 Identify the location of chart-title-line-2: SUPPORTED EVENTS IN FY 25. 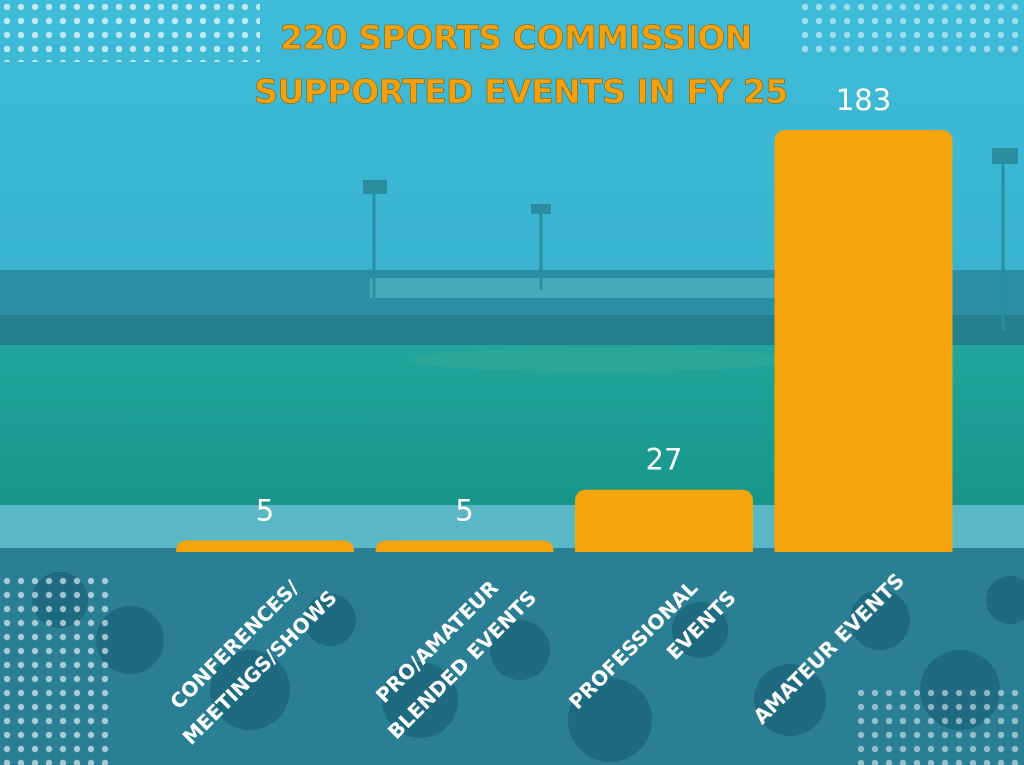
(521, 91).